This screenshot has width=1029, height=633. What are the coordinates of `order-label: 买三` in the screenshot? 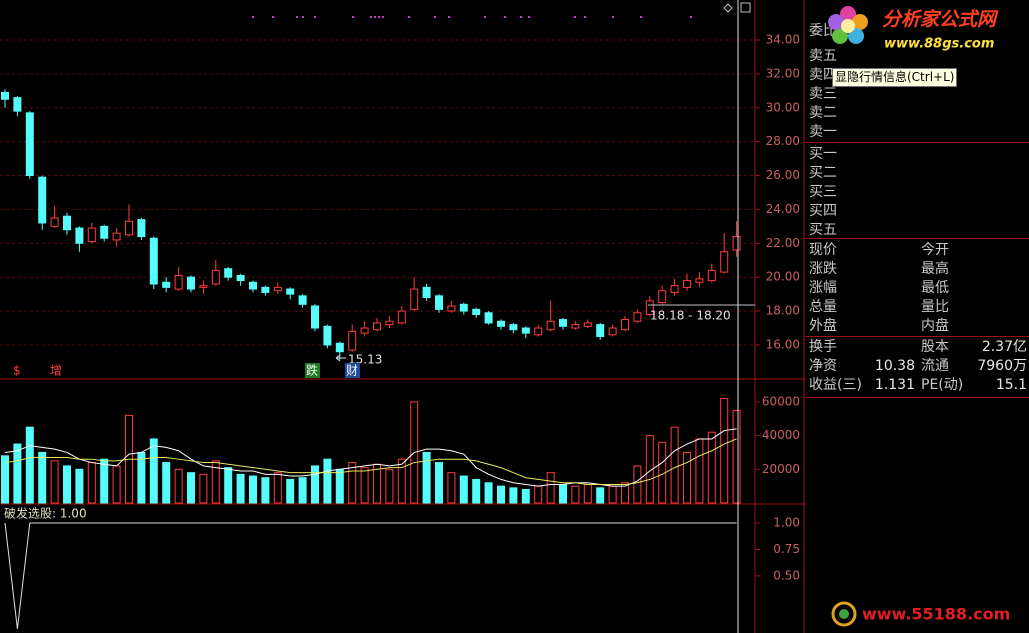 It's located at (823, 192).